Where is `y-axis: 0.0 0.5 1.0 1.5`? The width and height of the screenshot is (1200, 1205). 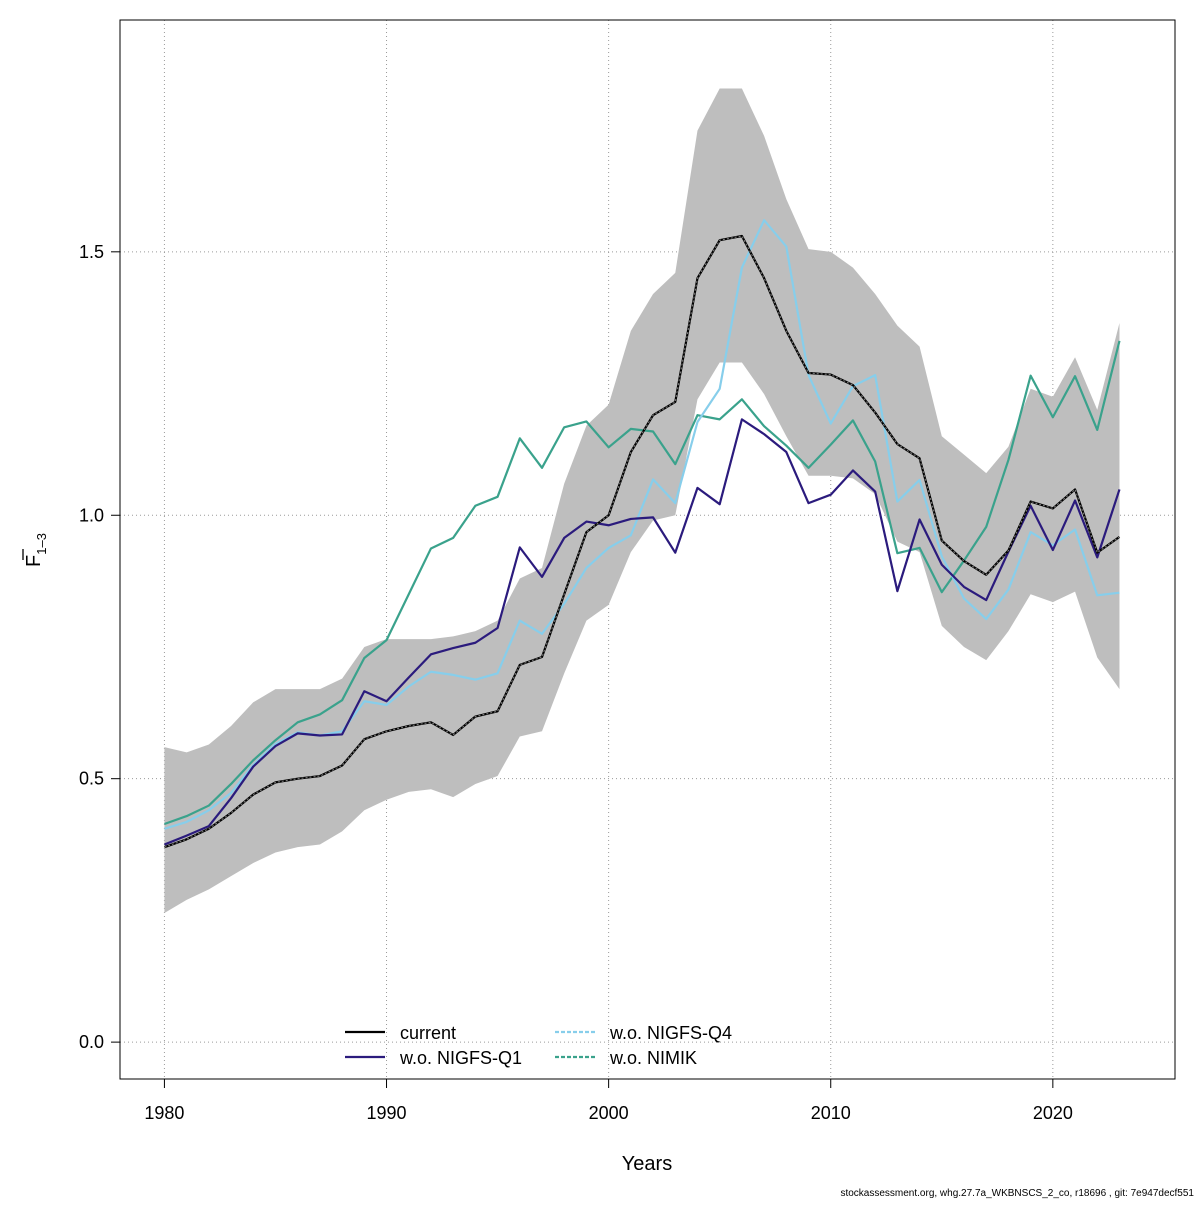 y-axis: 0.0 0.5 1.0 1.5 is located at coordinates (100, 647).